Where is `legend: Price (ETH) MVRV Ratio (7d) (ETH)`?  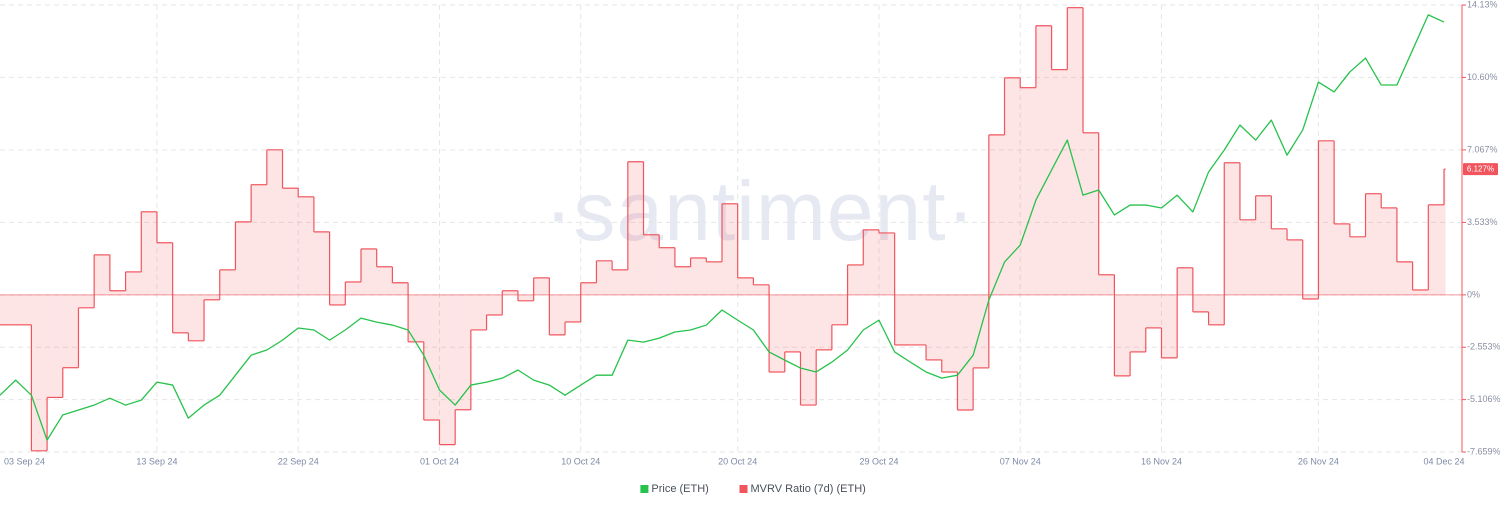
legend: Price (ETH) MVRV Ratio (7d) (ETH) is located at coordinates (753, 489).